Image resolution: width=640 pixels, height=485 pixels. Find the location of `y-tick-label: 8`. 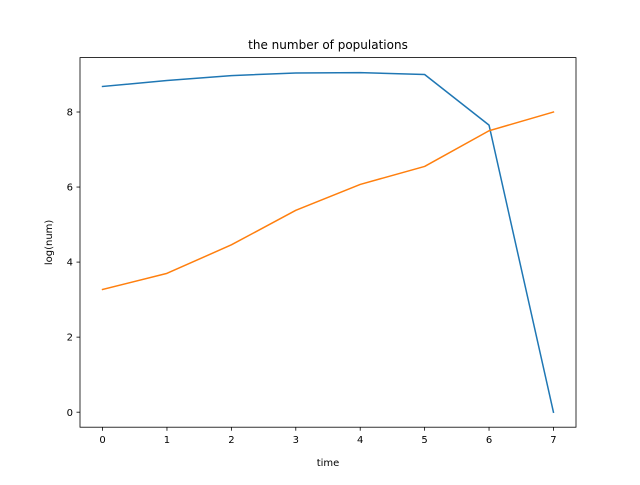

y-tick-label: 8 is located at coordinates (70, 113).